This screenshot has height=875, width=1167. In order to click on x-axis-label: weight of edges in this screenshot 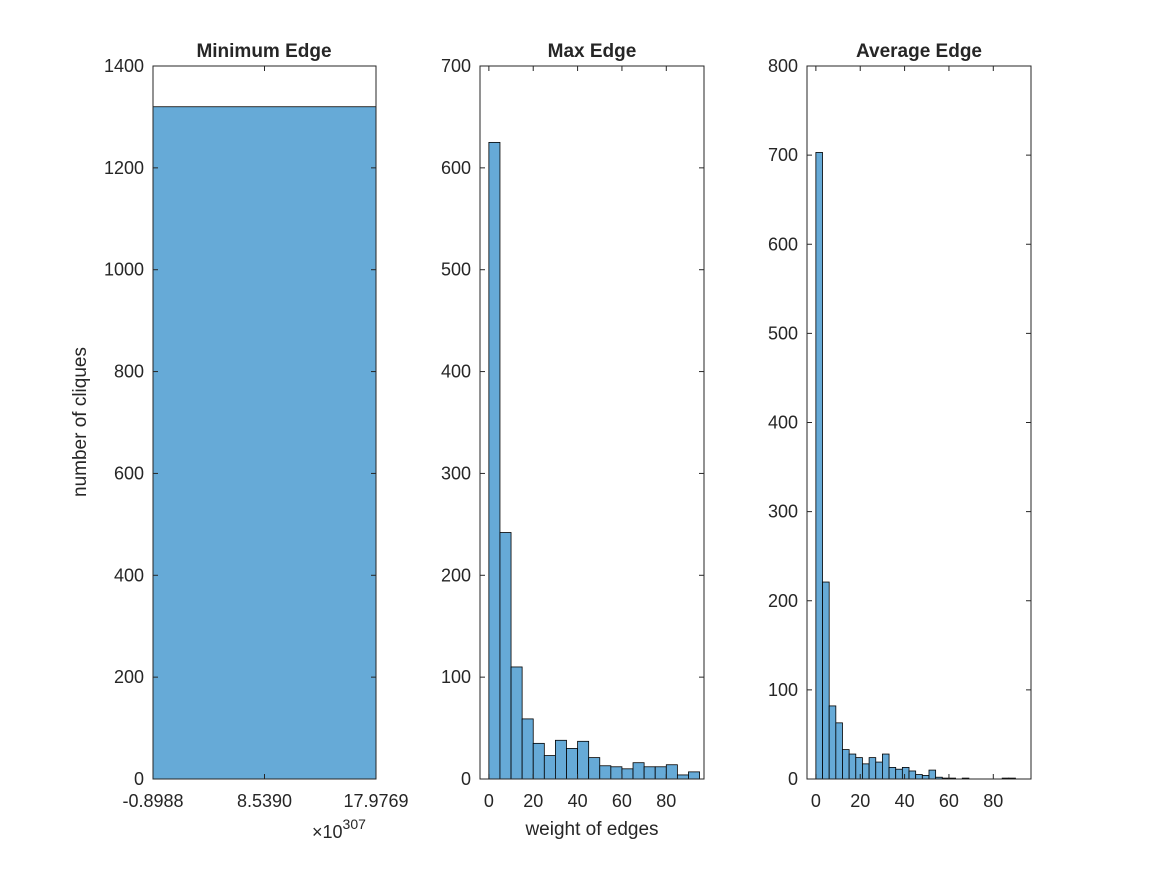, I will do `click(591, 829)`.